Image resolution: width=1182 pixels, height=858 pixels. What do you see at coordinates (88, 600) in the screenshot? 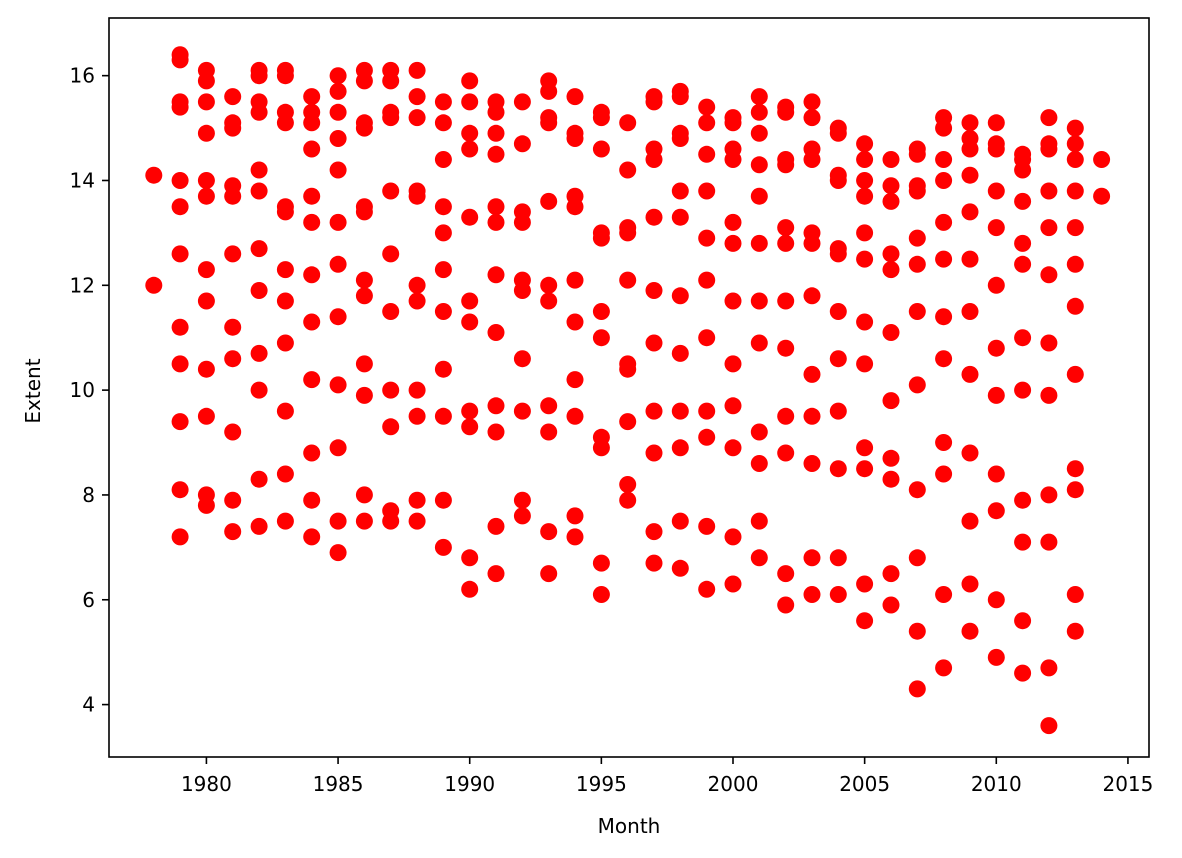
I see `y-tick-label: 6` at bounding box center [88, 600].